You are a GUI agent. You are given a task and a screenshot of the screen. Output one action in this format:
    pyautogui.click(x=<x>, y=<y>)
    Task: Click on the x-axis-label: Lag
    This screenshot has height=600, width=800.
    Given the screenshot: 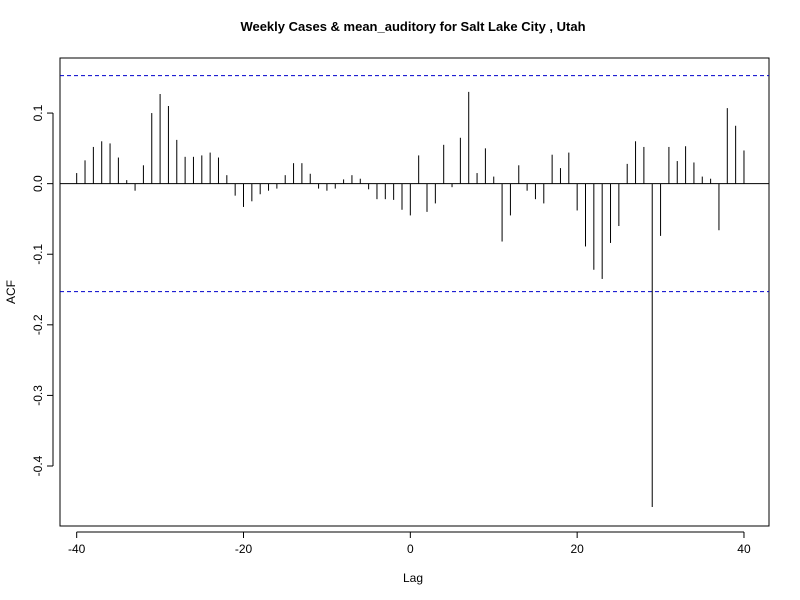 What is the action you would take?
    pyautogui.click(x=413, y=578)
    